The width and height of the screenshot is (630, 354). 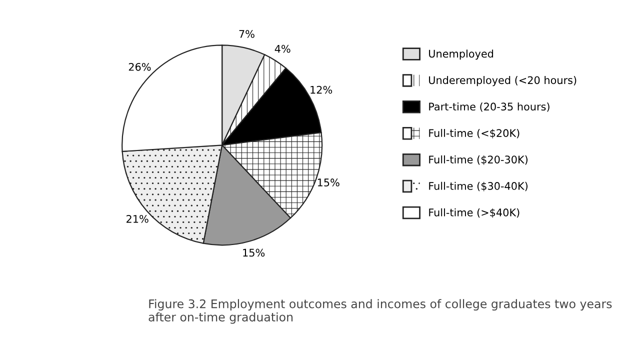 I want to click on data-label: 4%, so click(x=282, y=48).